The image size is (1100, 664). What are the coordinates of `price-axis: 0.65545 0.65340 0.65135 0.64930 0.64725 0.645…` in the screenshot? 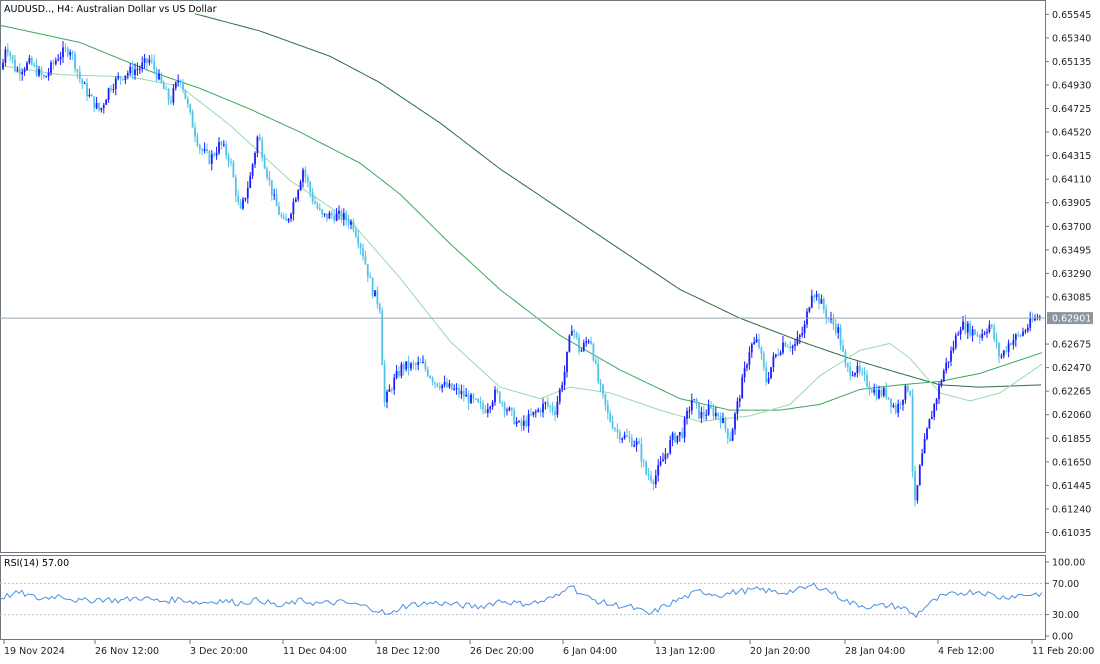 It's located at (1068, 274).